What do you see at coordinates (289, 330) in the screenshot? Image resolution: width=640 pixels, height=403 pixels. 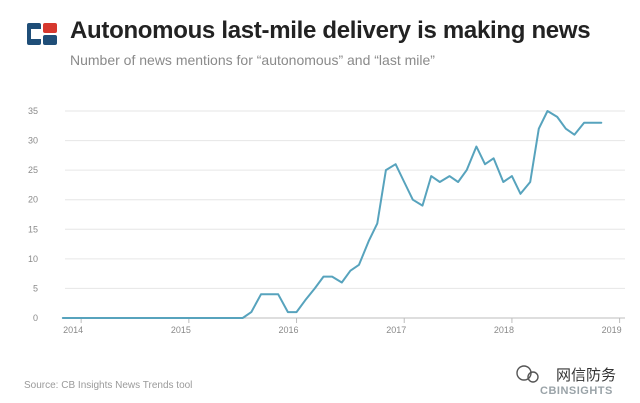 I see `x-tick-label-2016: 2016` at bounding box center [289, 330].